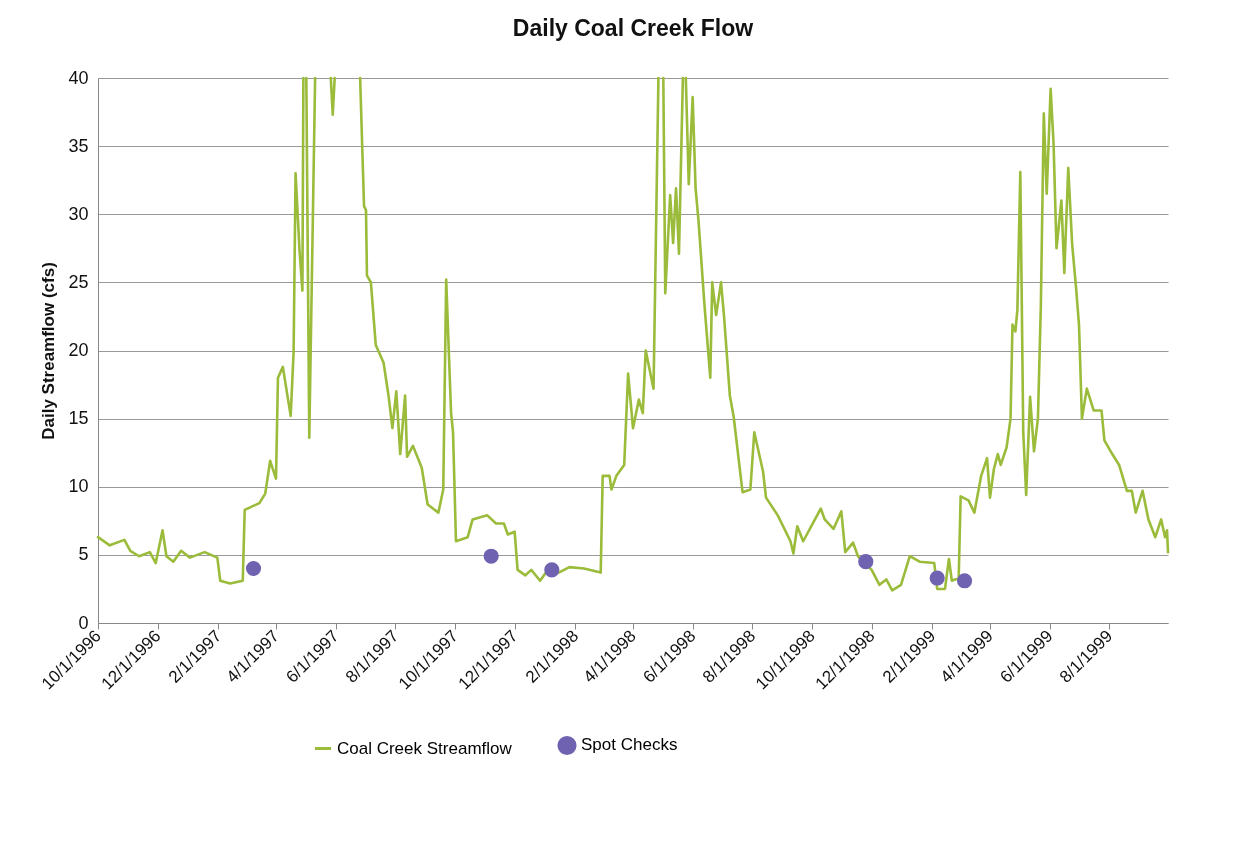 This screenshot has width=1255, height=852. I want to click on y-tick-label: 25, so click(78, 281).